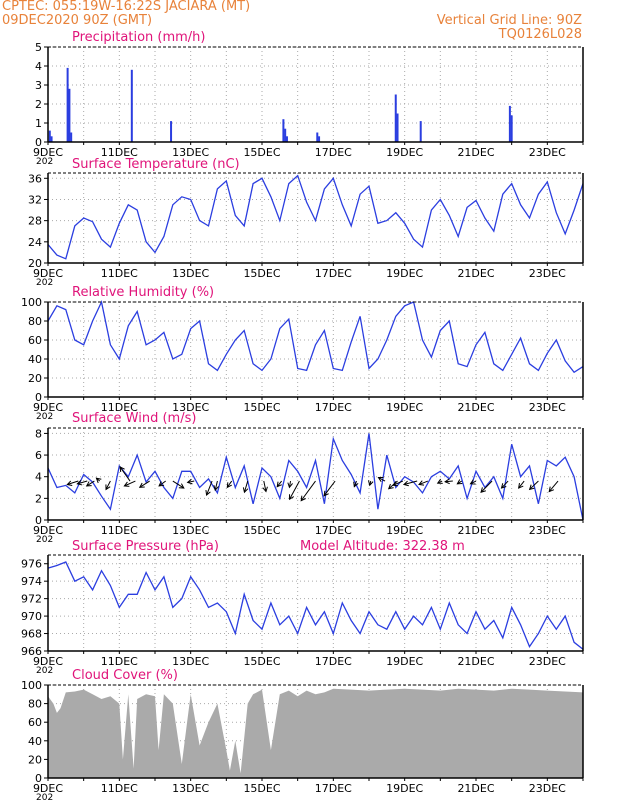  Describe the element at coordinates (35, 221) in the screenshot. I see `y-tick-label: 28` at that location.